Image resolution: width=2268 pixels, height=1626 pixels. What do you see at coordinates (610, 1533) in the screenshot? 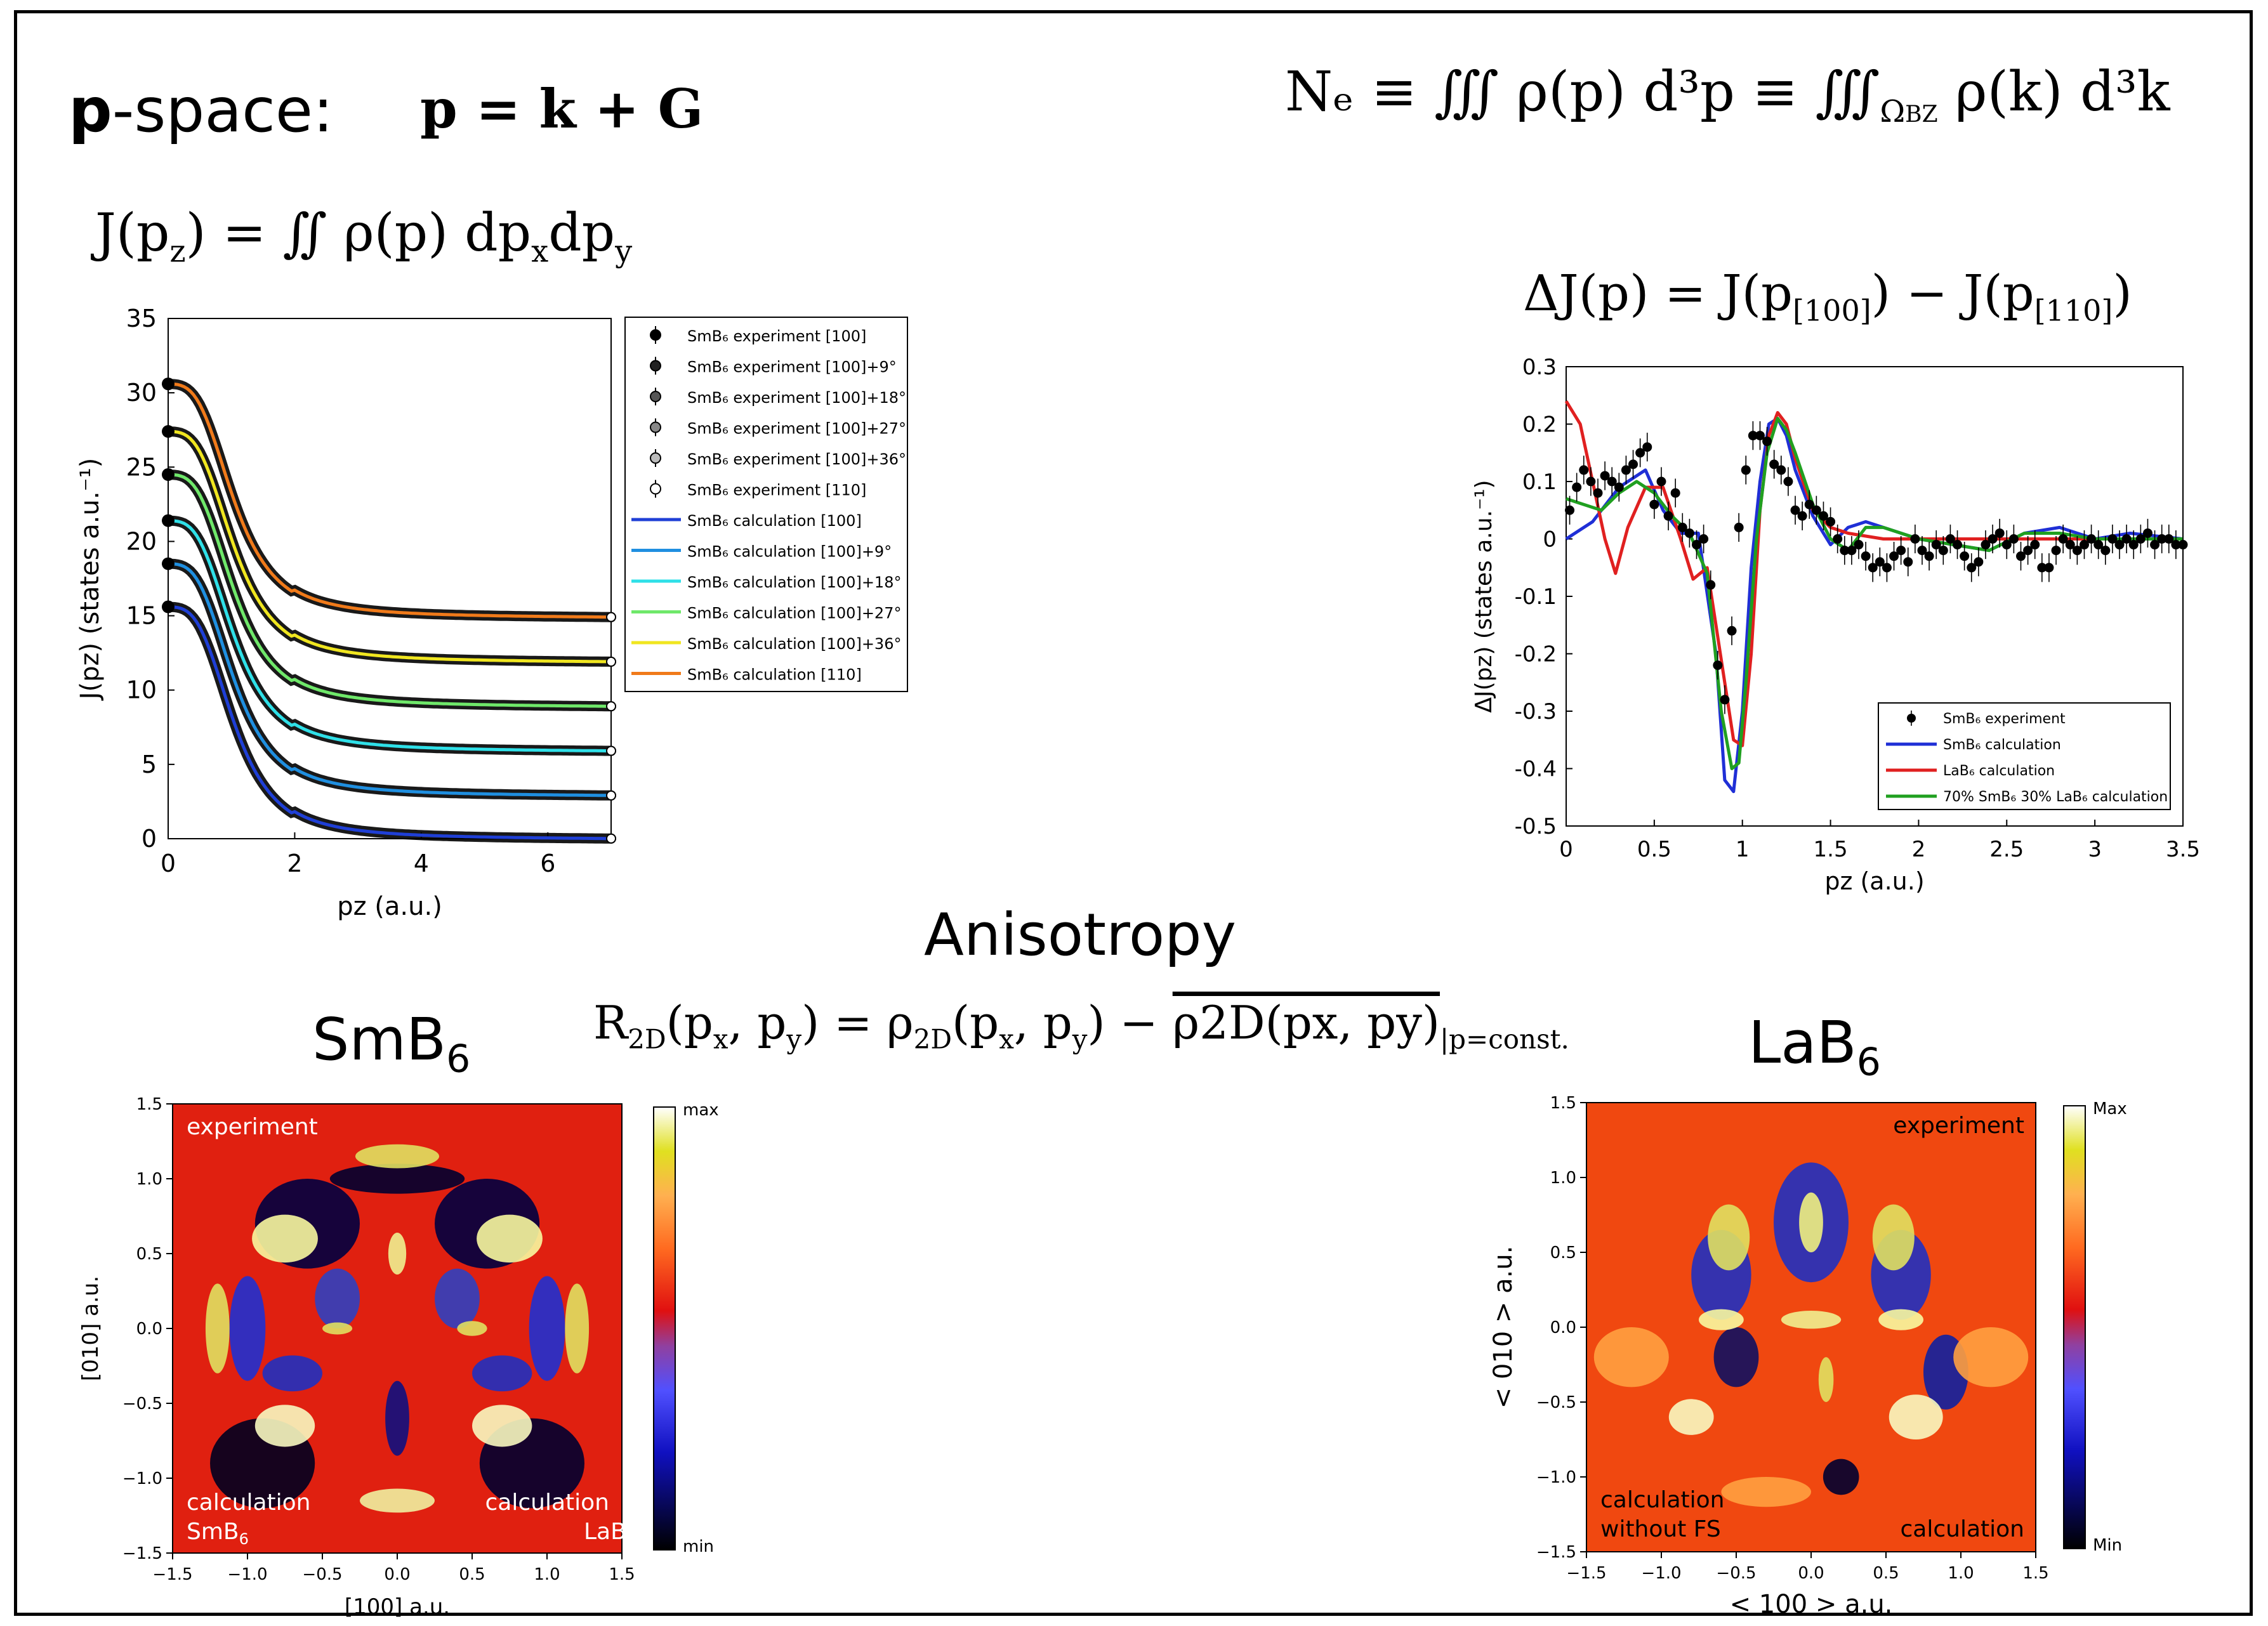
I see `smb6-map-annotation-lab6: LaB6` at bounding box center [610, 1533].